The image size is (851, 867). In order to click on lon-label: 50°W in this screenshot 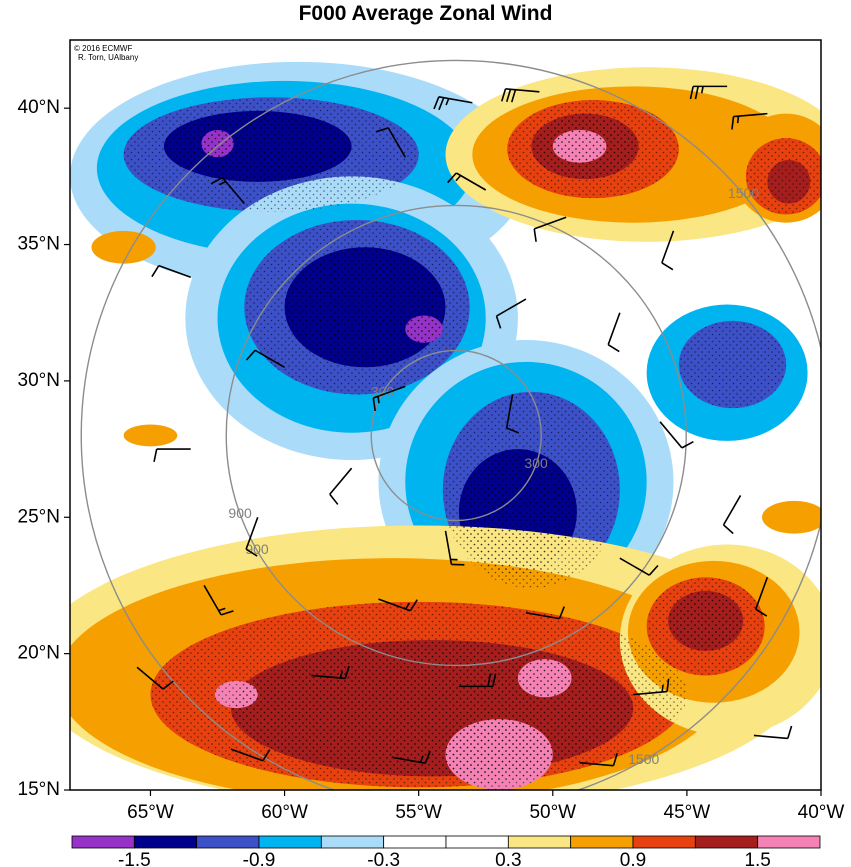, I will do `click(552, 812)`.